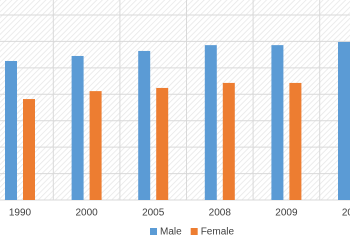 This screenshot has height=250, width=350. What do you see at coordinates (346, 213) in the screenshot?
I see `x-tick-label: 2010` at bounding box center [346, 213].